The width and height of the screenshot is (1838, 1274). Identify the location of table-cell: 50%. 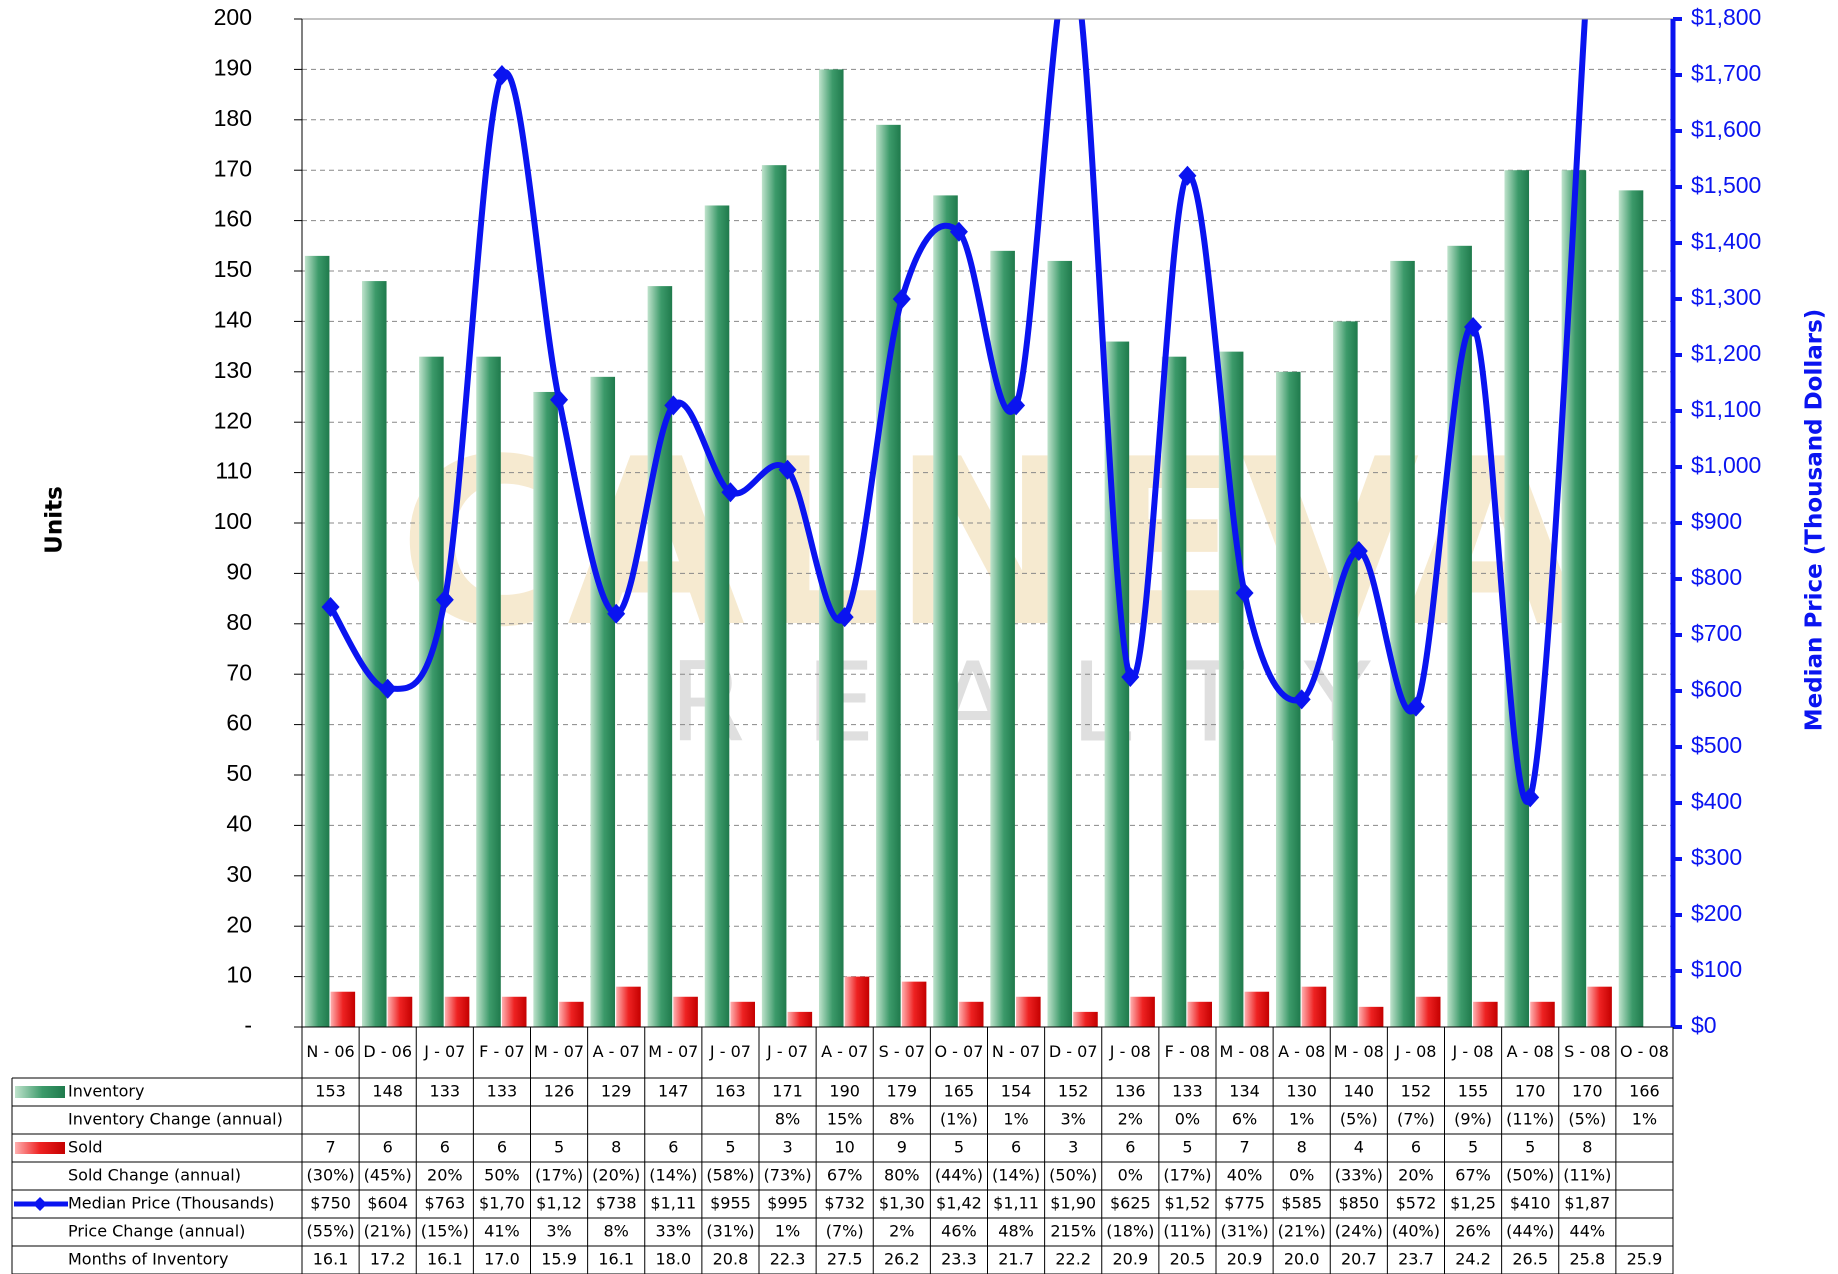
(502, 1175).